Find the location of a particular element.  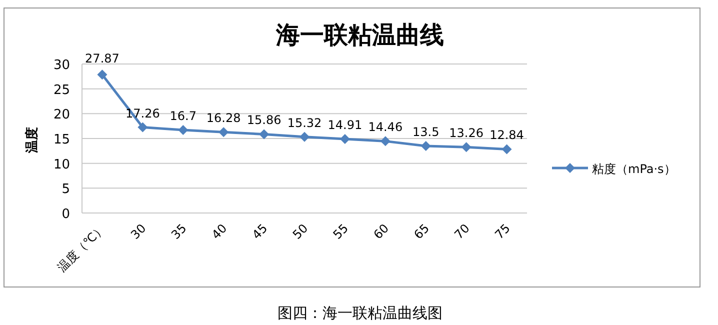

y-axis-title: 温度 is located at coordinates (32, 140).